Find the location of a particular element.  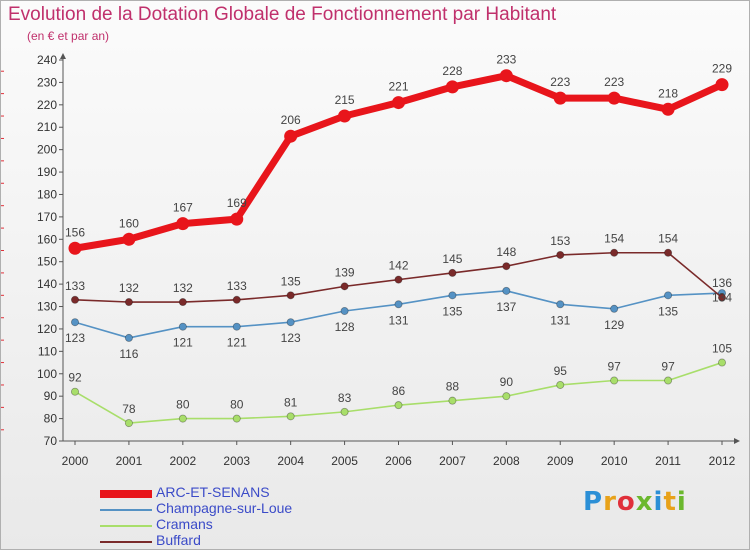

data-label: 83 is located at coordinates (345, 398).